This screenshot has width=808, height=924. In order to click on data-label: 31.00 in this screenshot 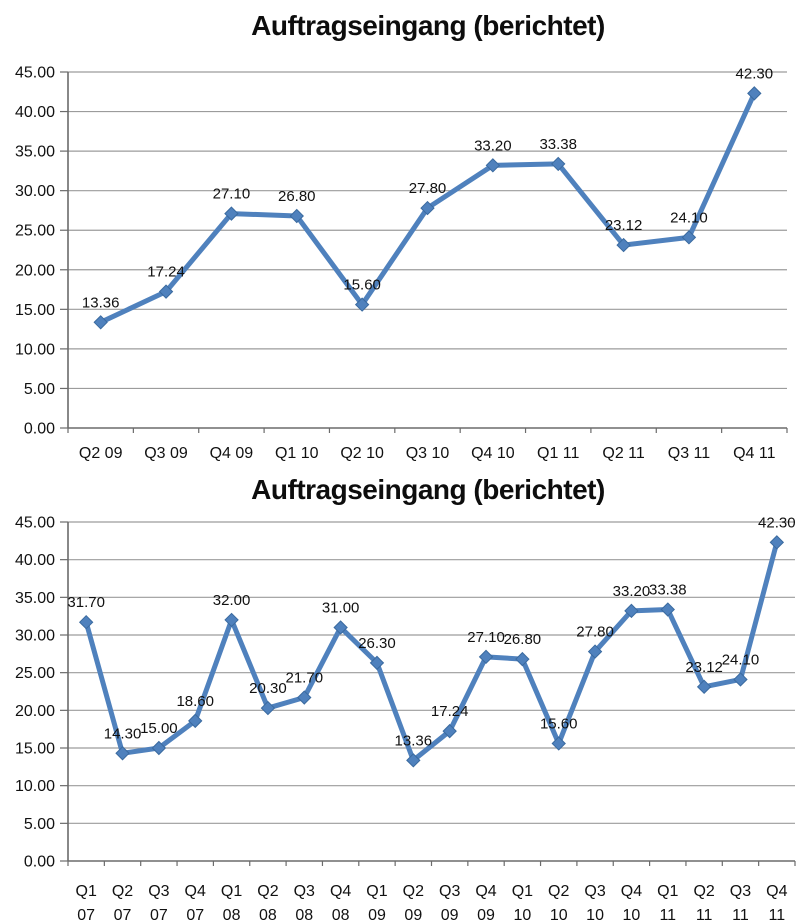, I will do `click(341, 607)`.